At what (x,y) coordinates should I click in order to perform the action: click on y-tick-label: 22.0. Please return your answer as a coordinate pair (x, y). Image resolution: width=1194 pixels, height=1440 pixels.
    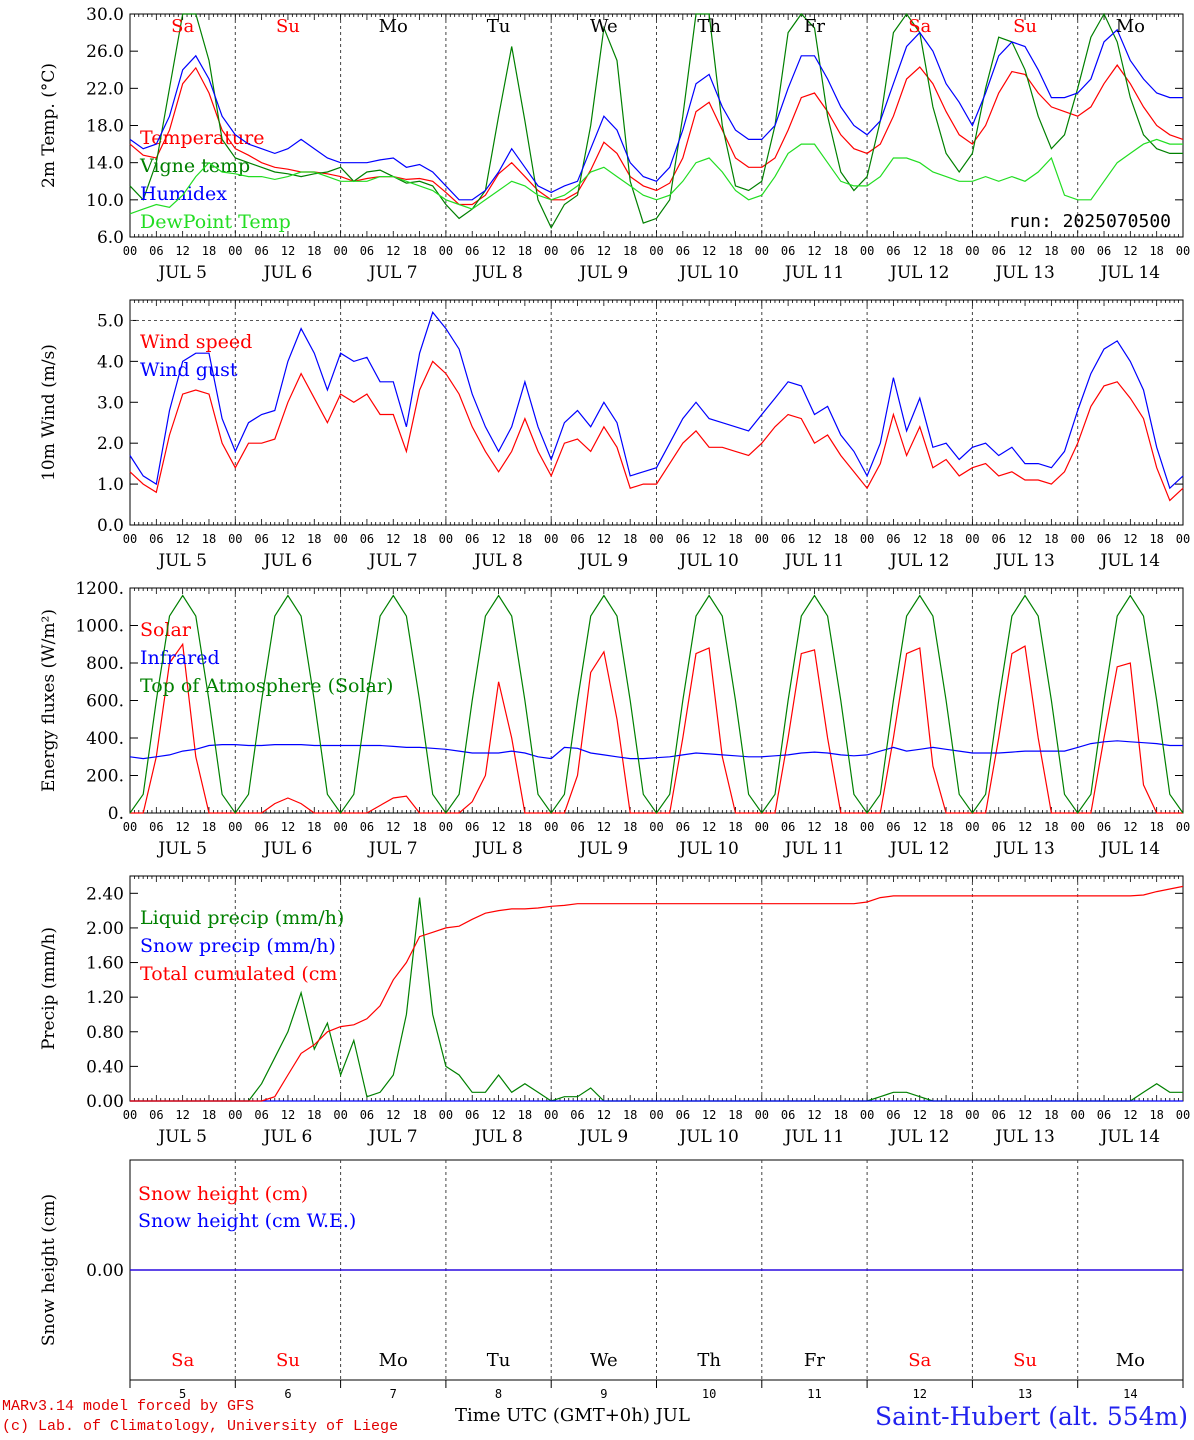
    Looking at the image, I should click on (105, 89).